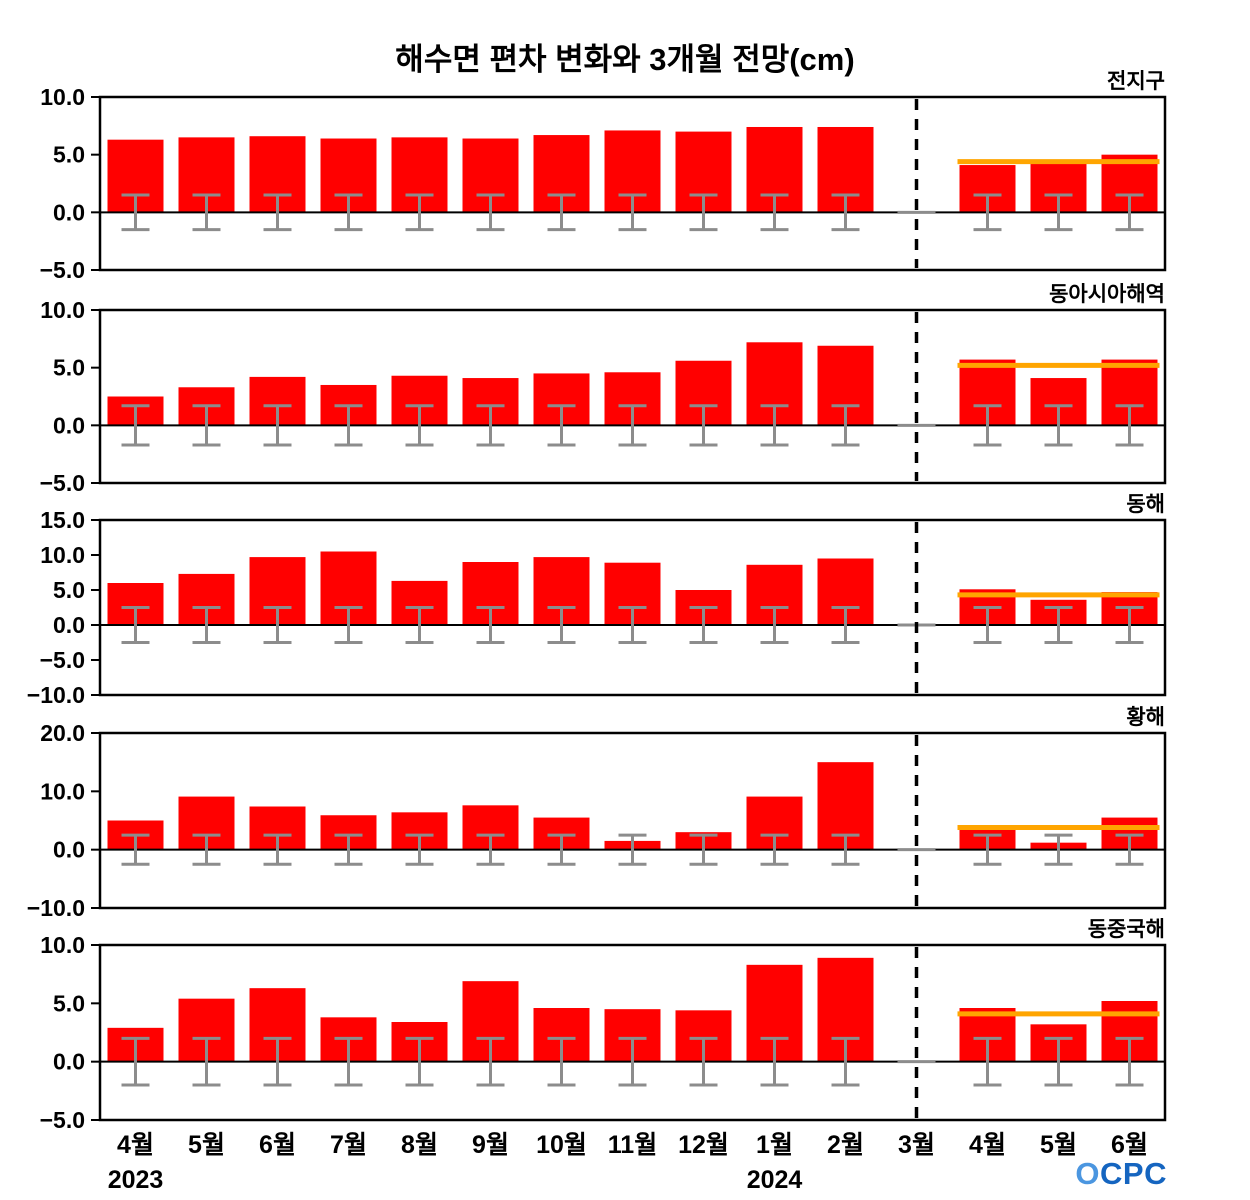  What do you see at coordinates (561, 1145) in the screenshot?
I see `x-tick-label: 10월` at bounding box center [561, 1145].